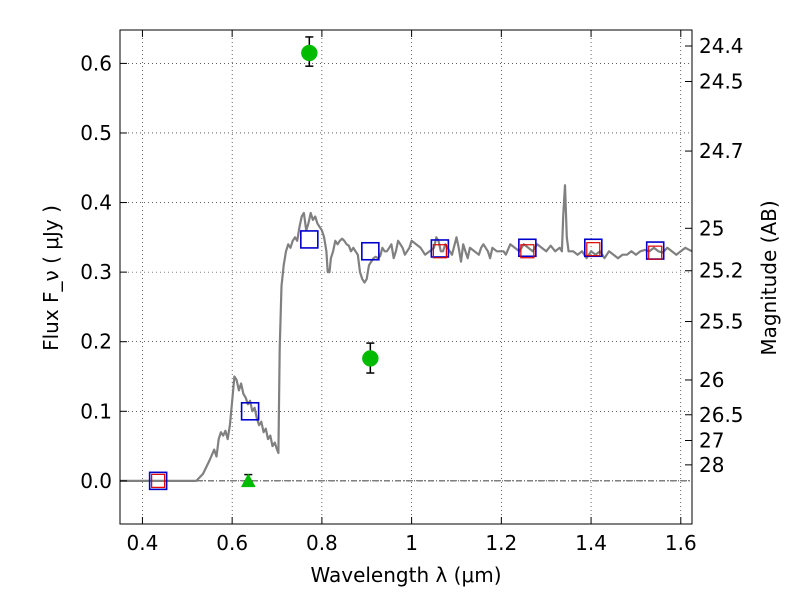  What do you see at coordinates (322, 543) in the screenshot?
I see `x-tick-label: 0.8` at bounding box center [322, 543].